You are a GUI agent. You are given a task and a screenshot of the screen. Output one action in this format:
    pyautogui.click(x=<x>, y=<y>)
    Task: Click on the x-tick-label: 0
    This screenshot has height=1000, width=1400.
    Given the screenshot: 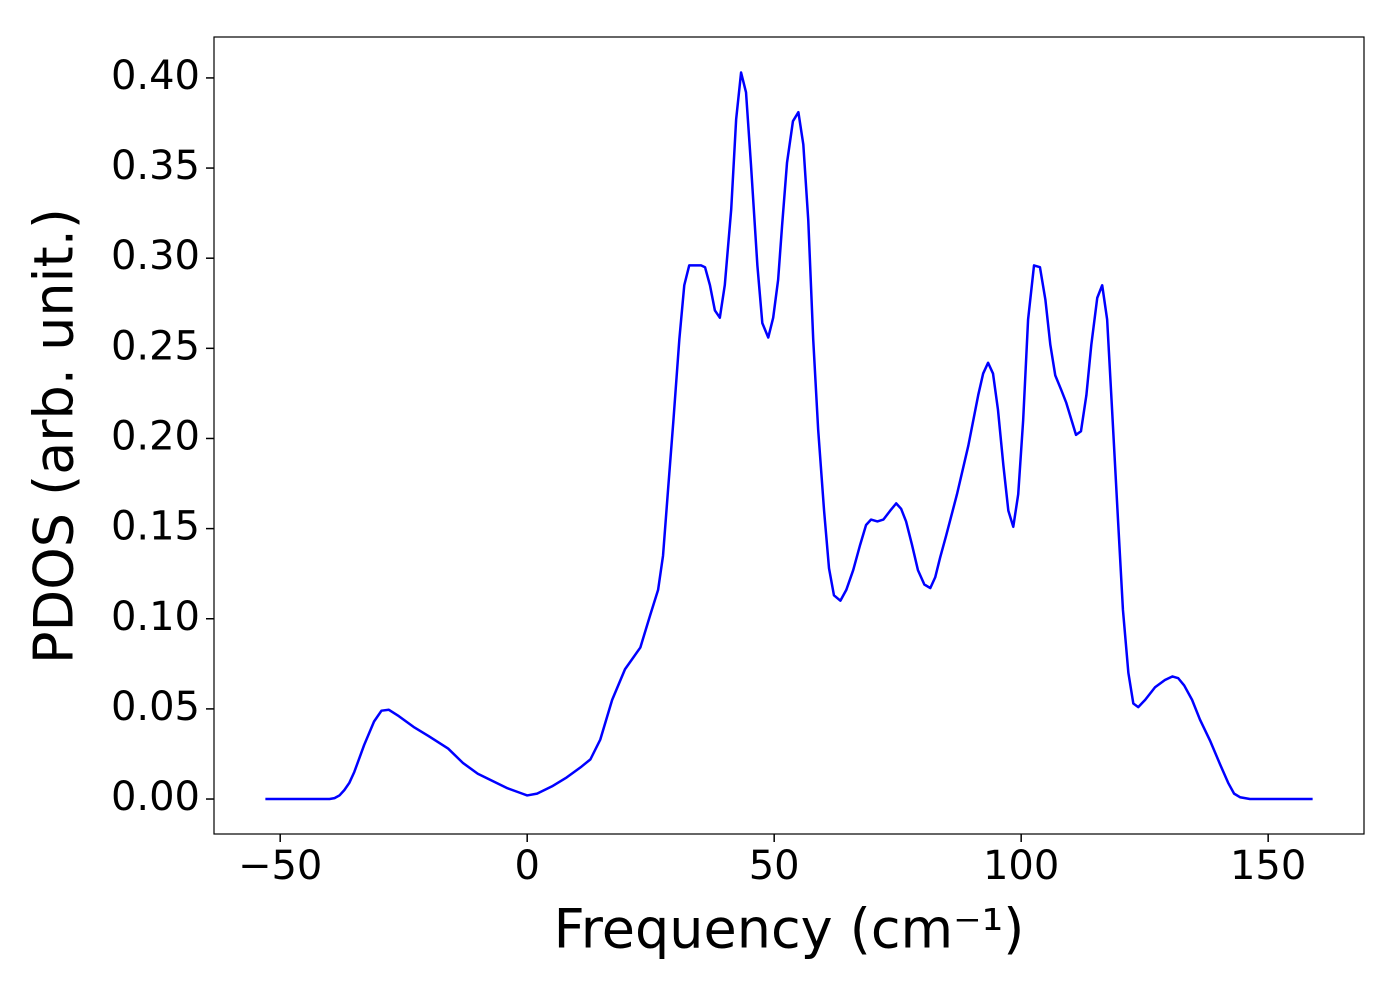 What is the action you would take?
    pyautogui.click(x=526, y=866)
    